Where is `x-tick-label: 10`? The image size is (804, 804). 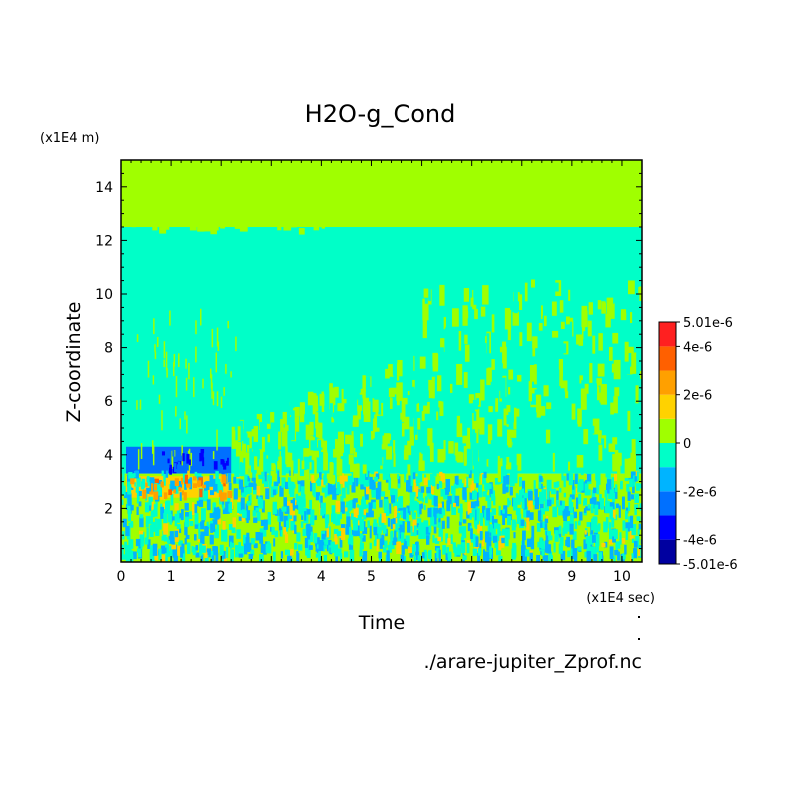
x-tick-label: 10 is located at coordinates (622, 577).